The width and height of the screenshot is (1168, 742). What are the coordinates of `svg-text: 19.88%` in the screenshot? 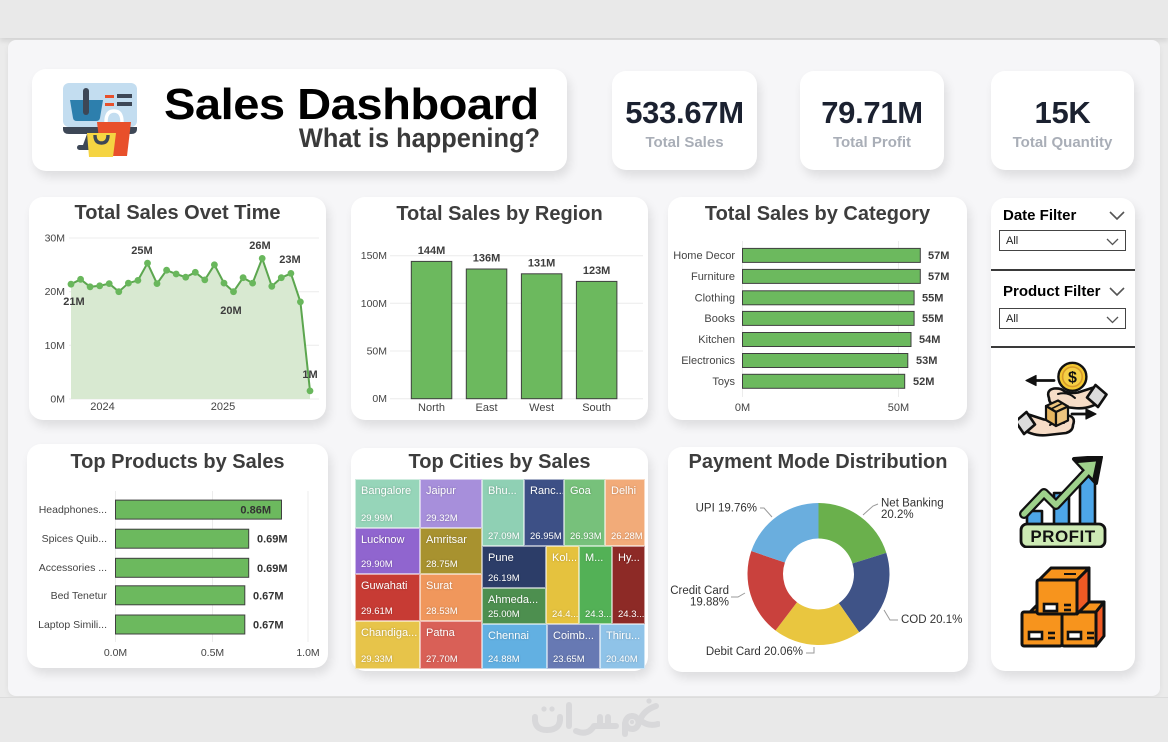 It's located at (709, 603).